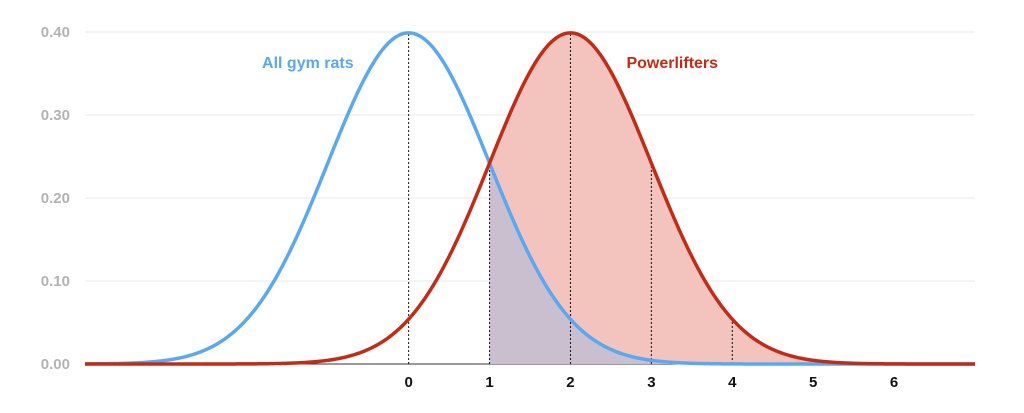 The image size is (1024, 413). Describe the element at coordinates (55, 115) in the screenshot. I see `y-tick-label: 0.30` at that location.